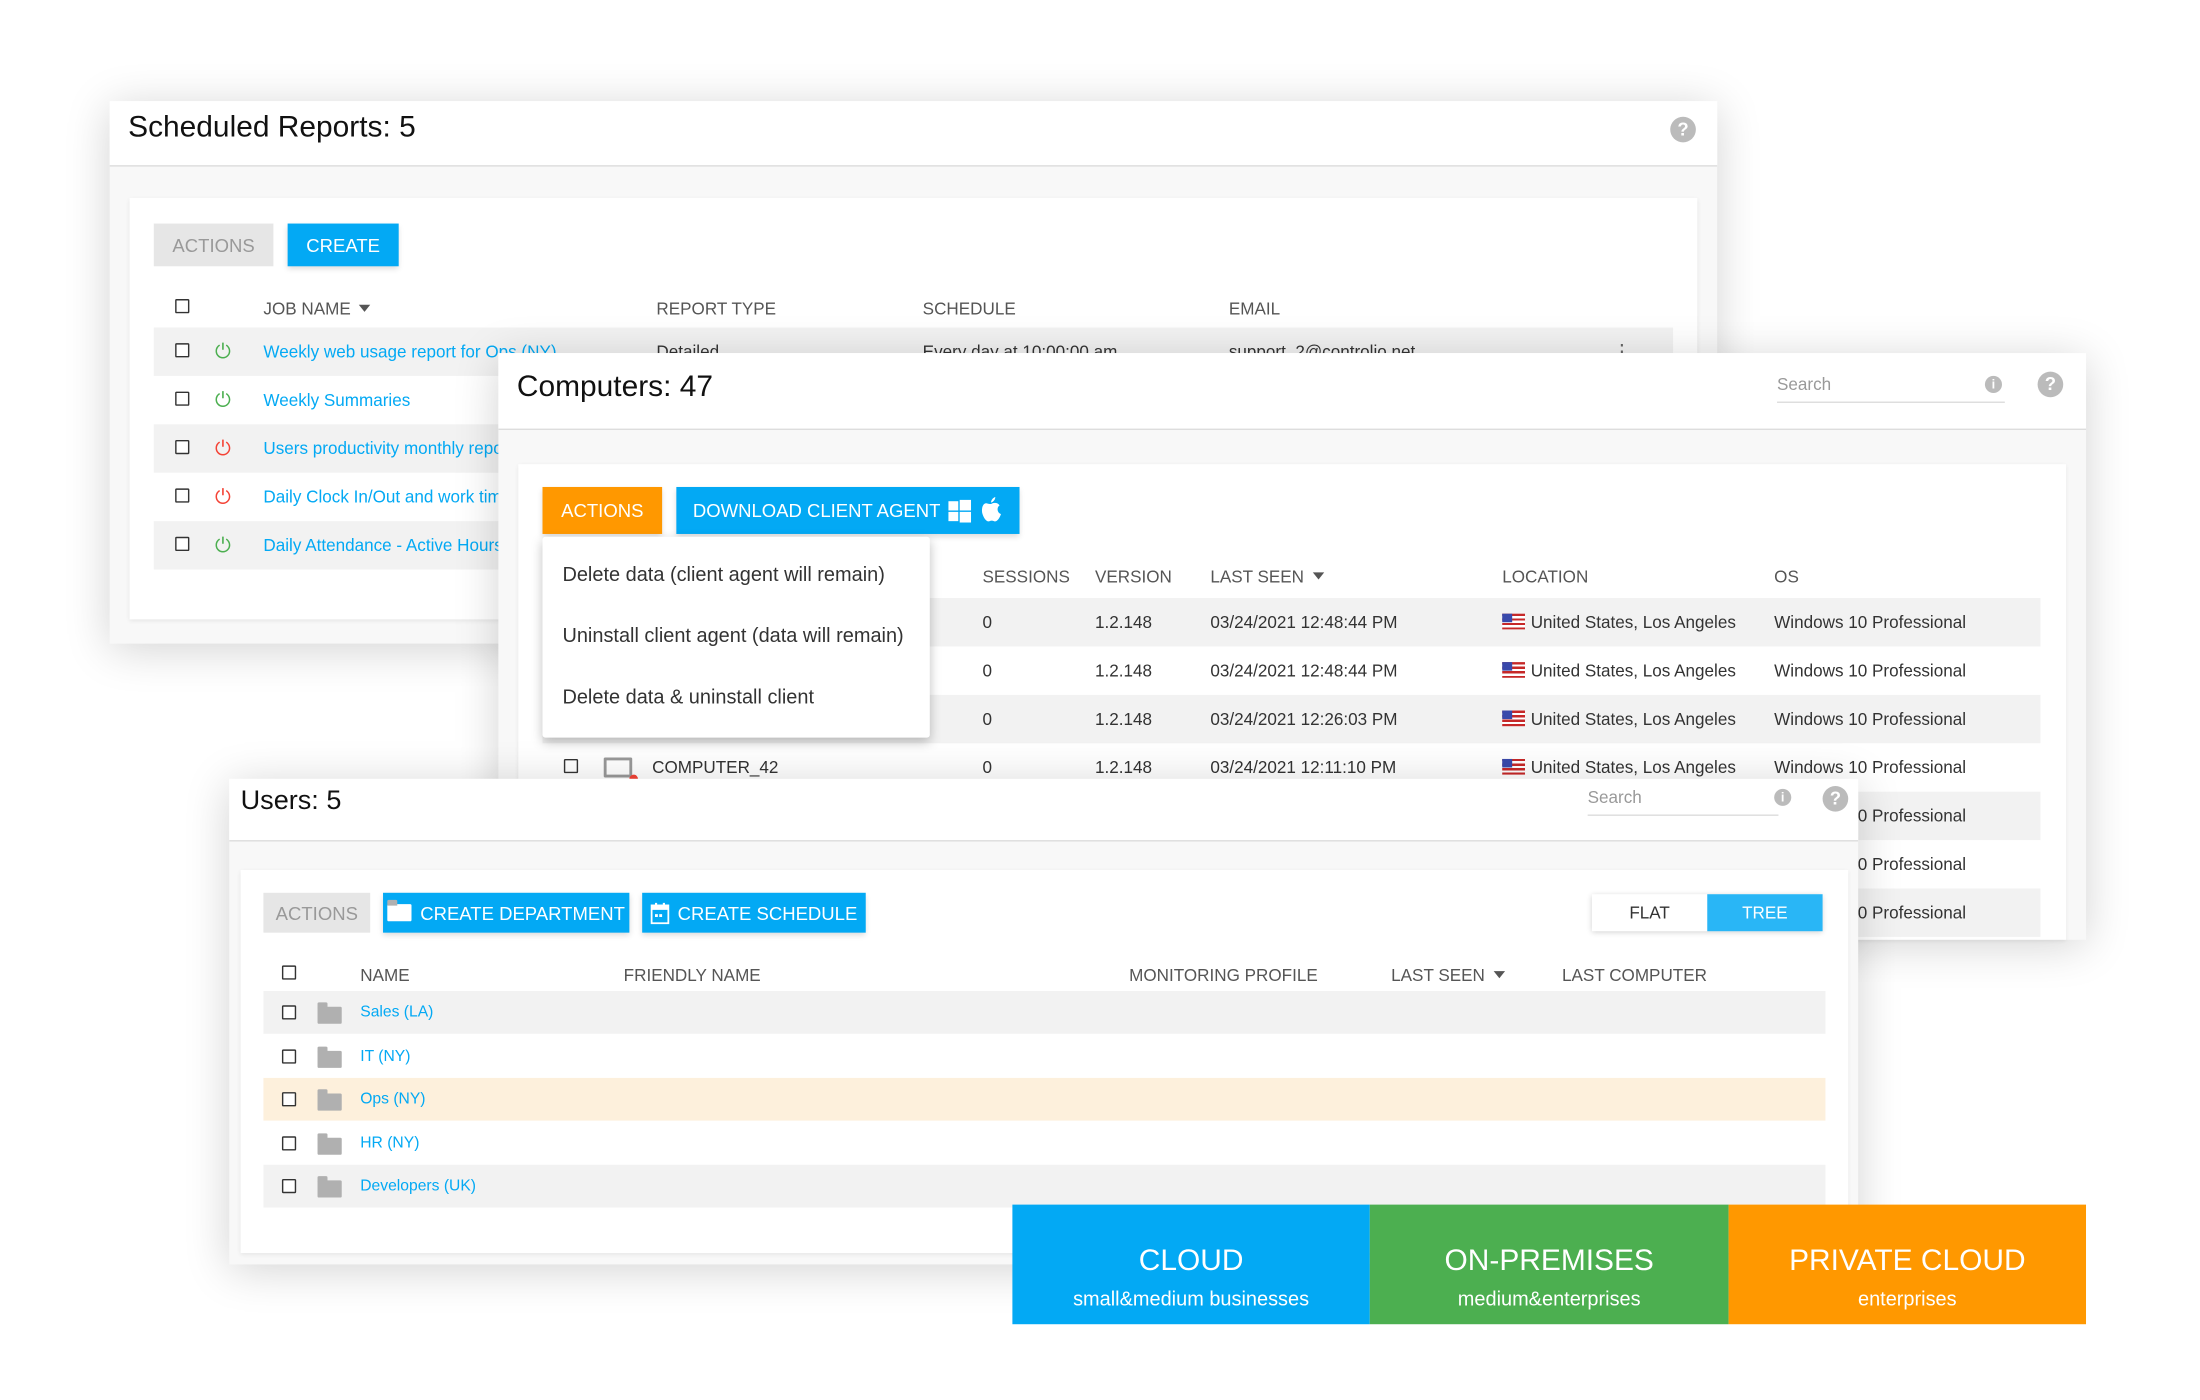 The width and height of the screenshot is (2200, 1400). Describe the element at coordinates (1304, 670) in the screenshot. I see `last-seen: 03/24/2021 12:48:44 PM` at that location.